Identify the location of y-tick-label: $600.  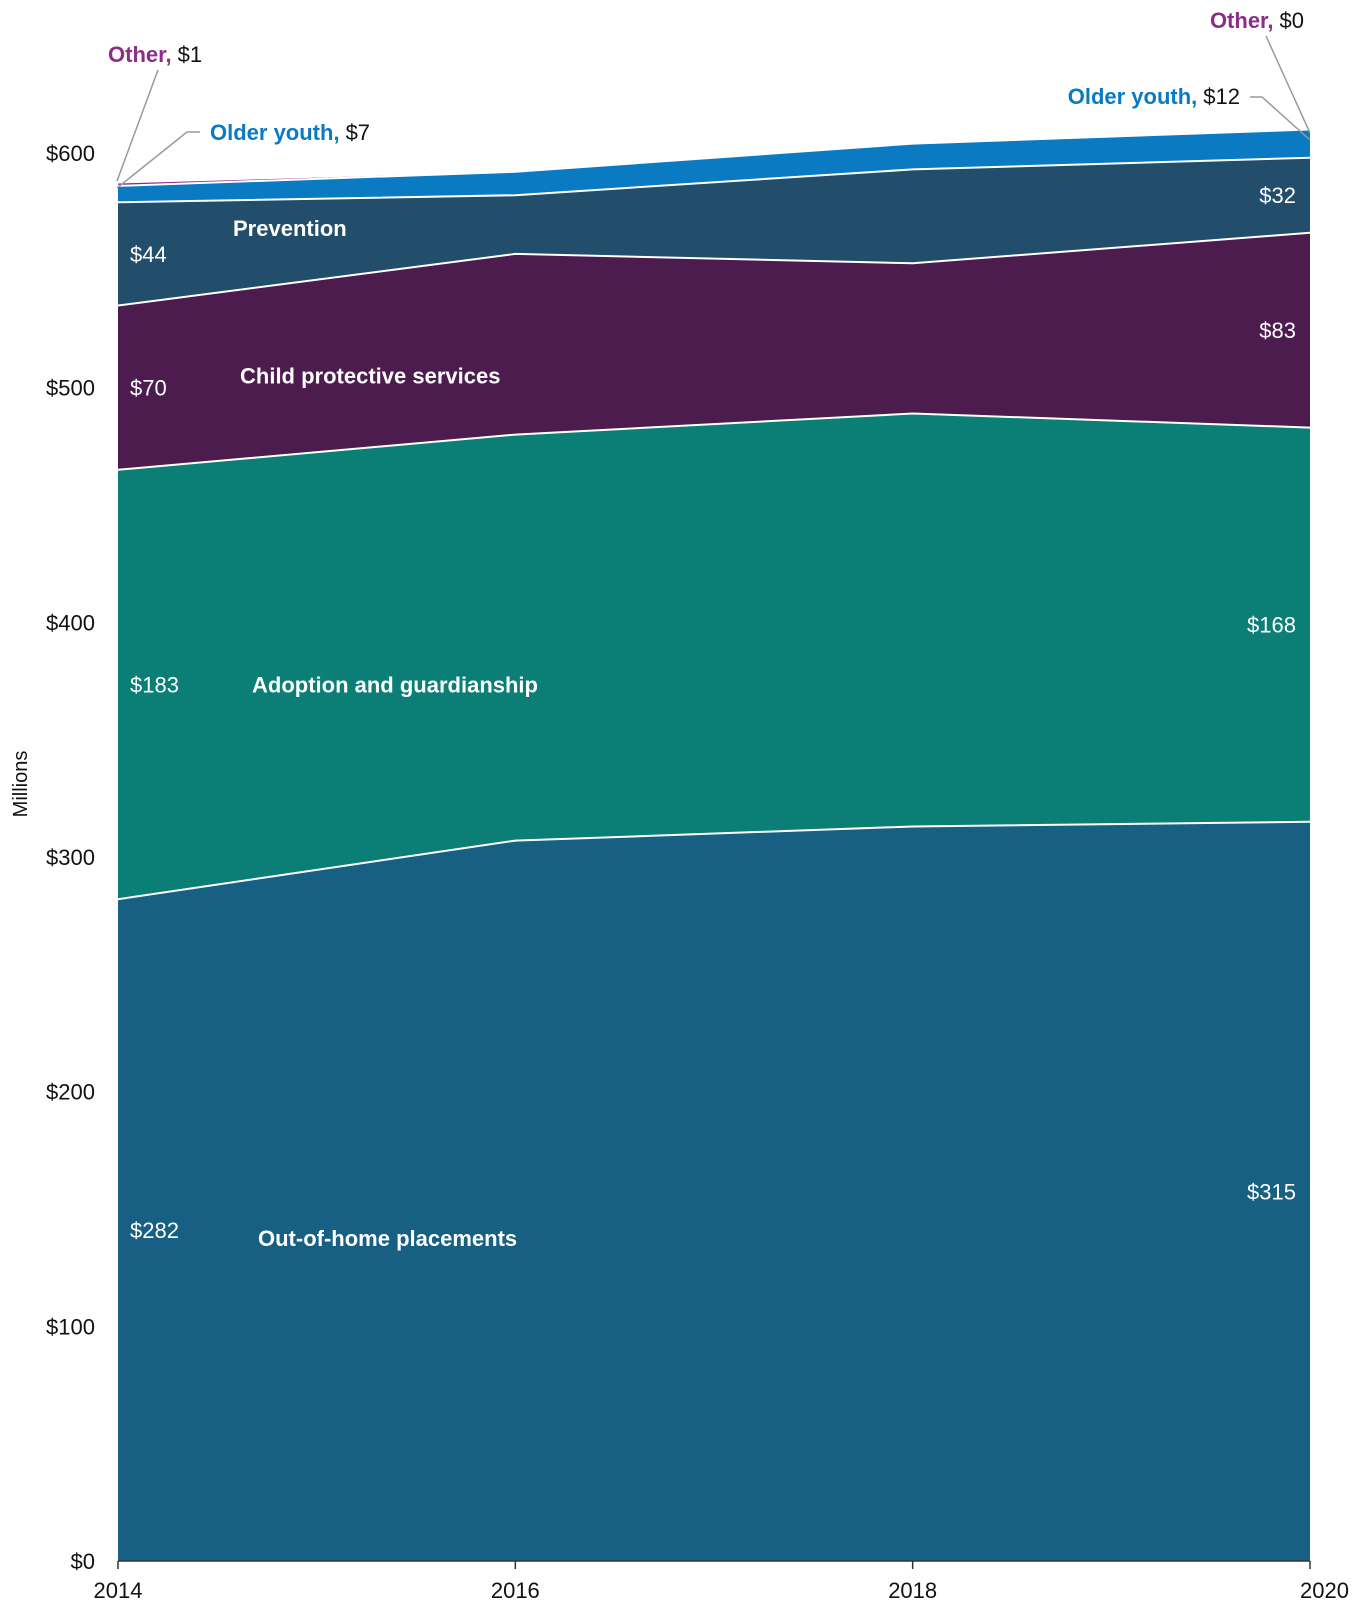
(70, 153).